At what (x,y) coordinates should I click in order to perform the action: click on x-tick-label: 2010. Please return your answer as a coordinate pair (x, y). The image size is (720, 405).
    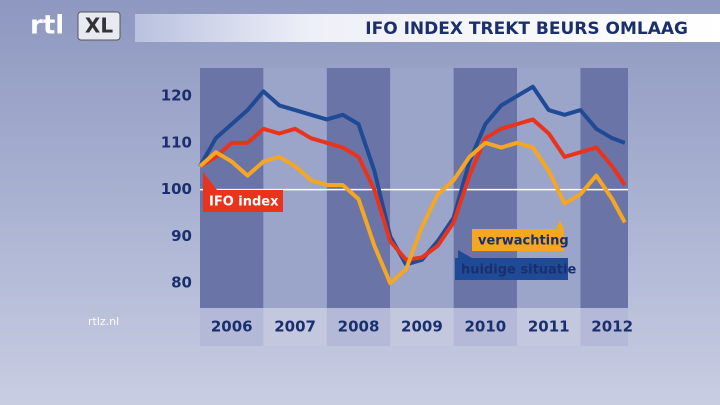
    Looking at the image, I should click on (485, 327).